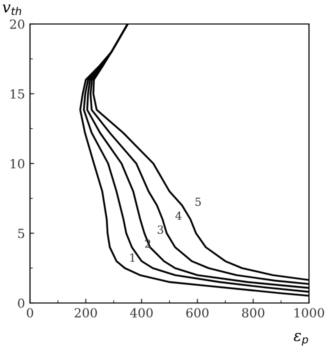  Describe the element at coordinates (161, 229) in the screenshot. I see `annotation: 3` at that location.